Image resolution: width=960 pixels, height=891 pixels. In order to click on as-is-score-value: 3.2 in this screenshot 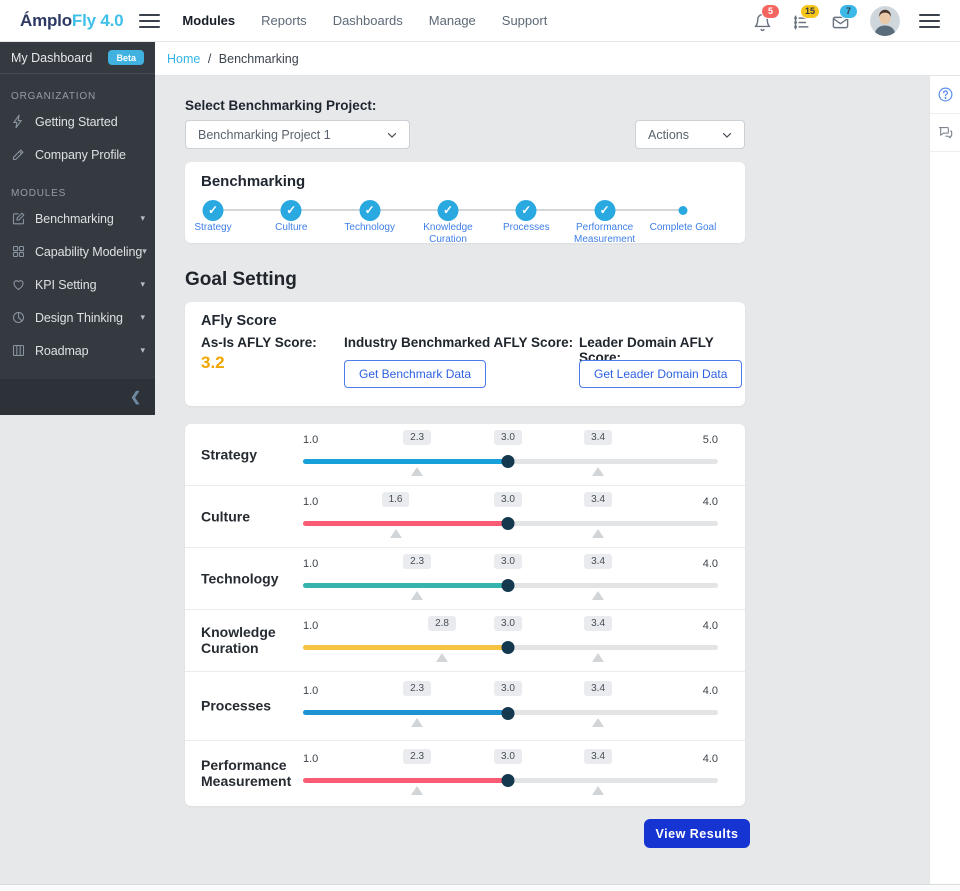, I will do `click(213, 362)`.